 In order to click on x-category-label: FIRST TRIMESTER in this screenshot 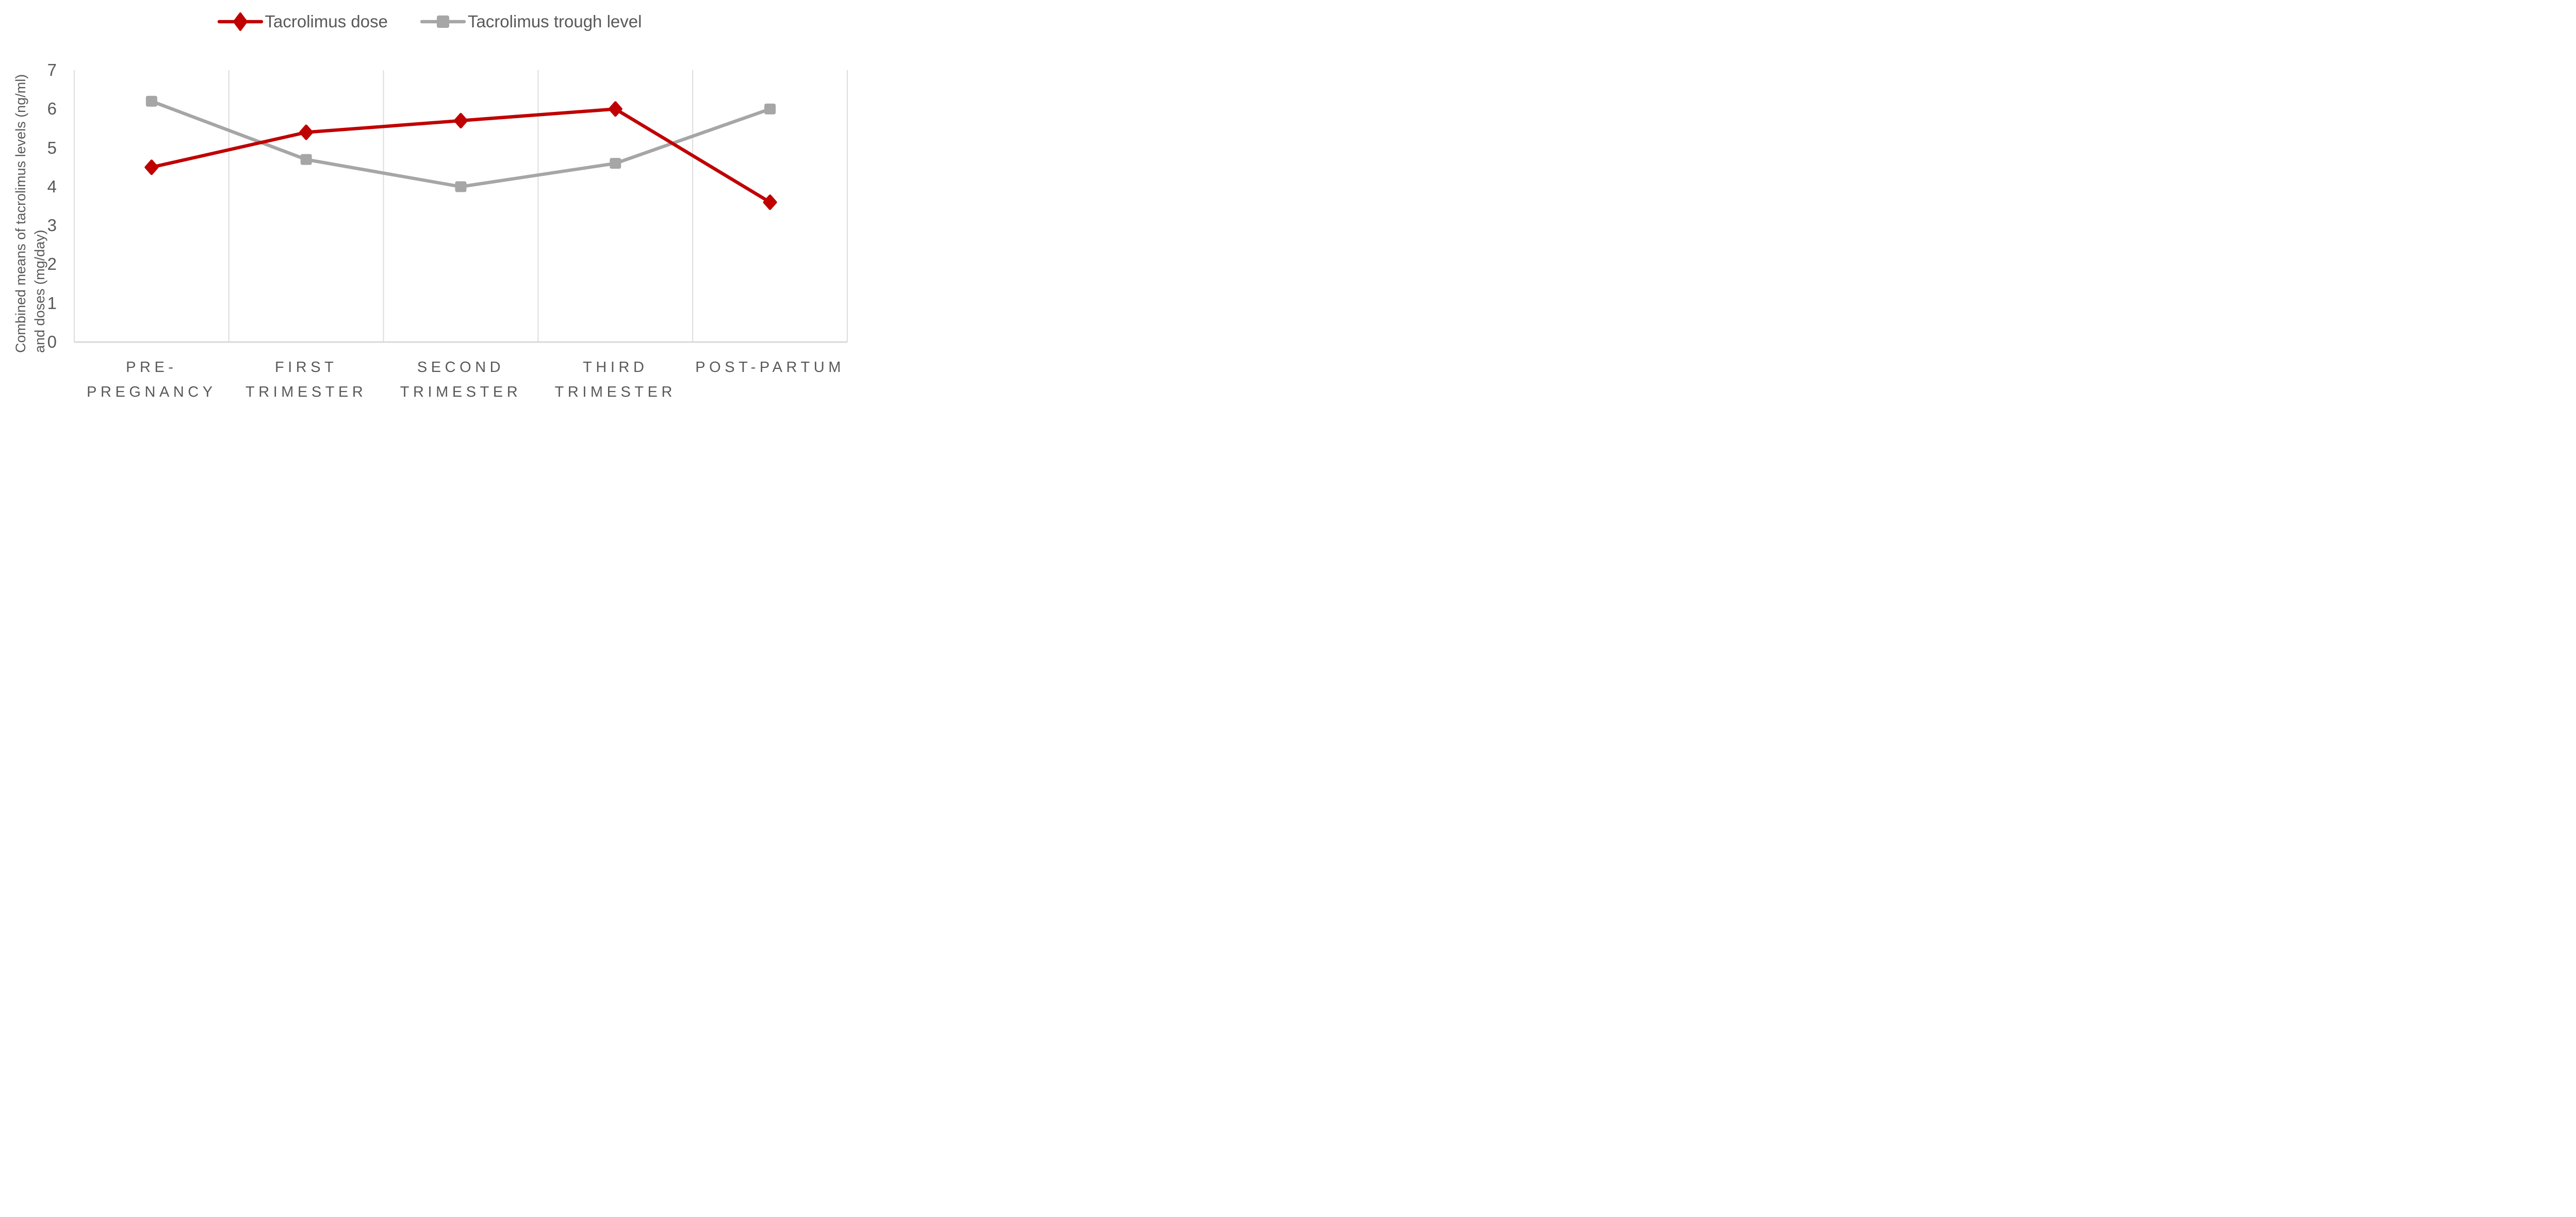, I will do `click(306, 380)`.